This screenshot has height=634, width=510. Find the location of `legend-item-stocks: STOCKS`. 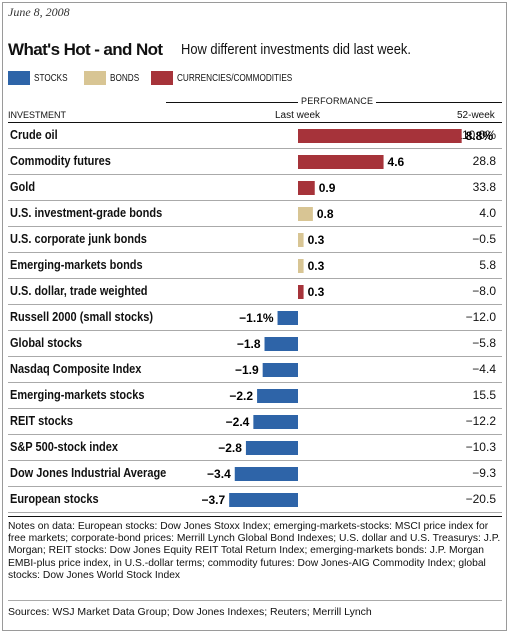

legend-item-stocks: STOCKS is located at coordinates (41, 78).